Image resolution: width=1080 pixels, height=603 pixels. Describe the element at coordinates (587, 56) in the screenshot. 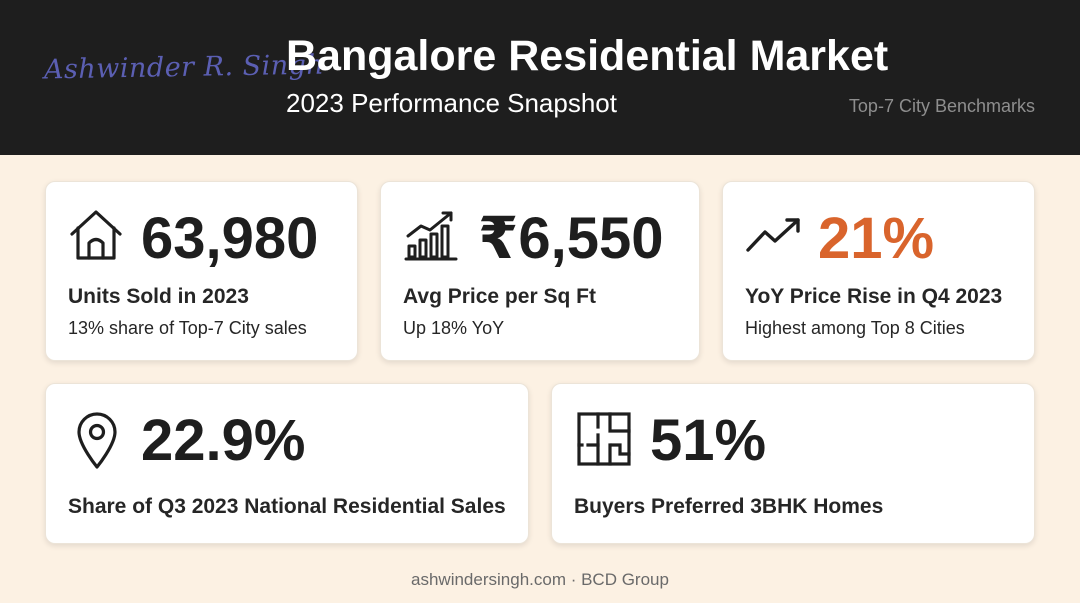

I see `page-title: Bangalore Residential Market` at that location.